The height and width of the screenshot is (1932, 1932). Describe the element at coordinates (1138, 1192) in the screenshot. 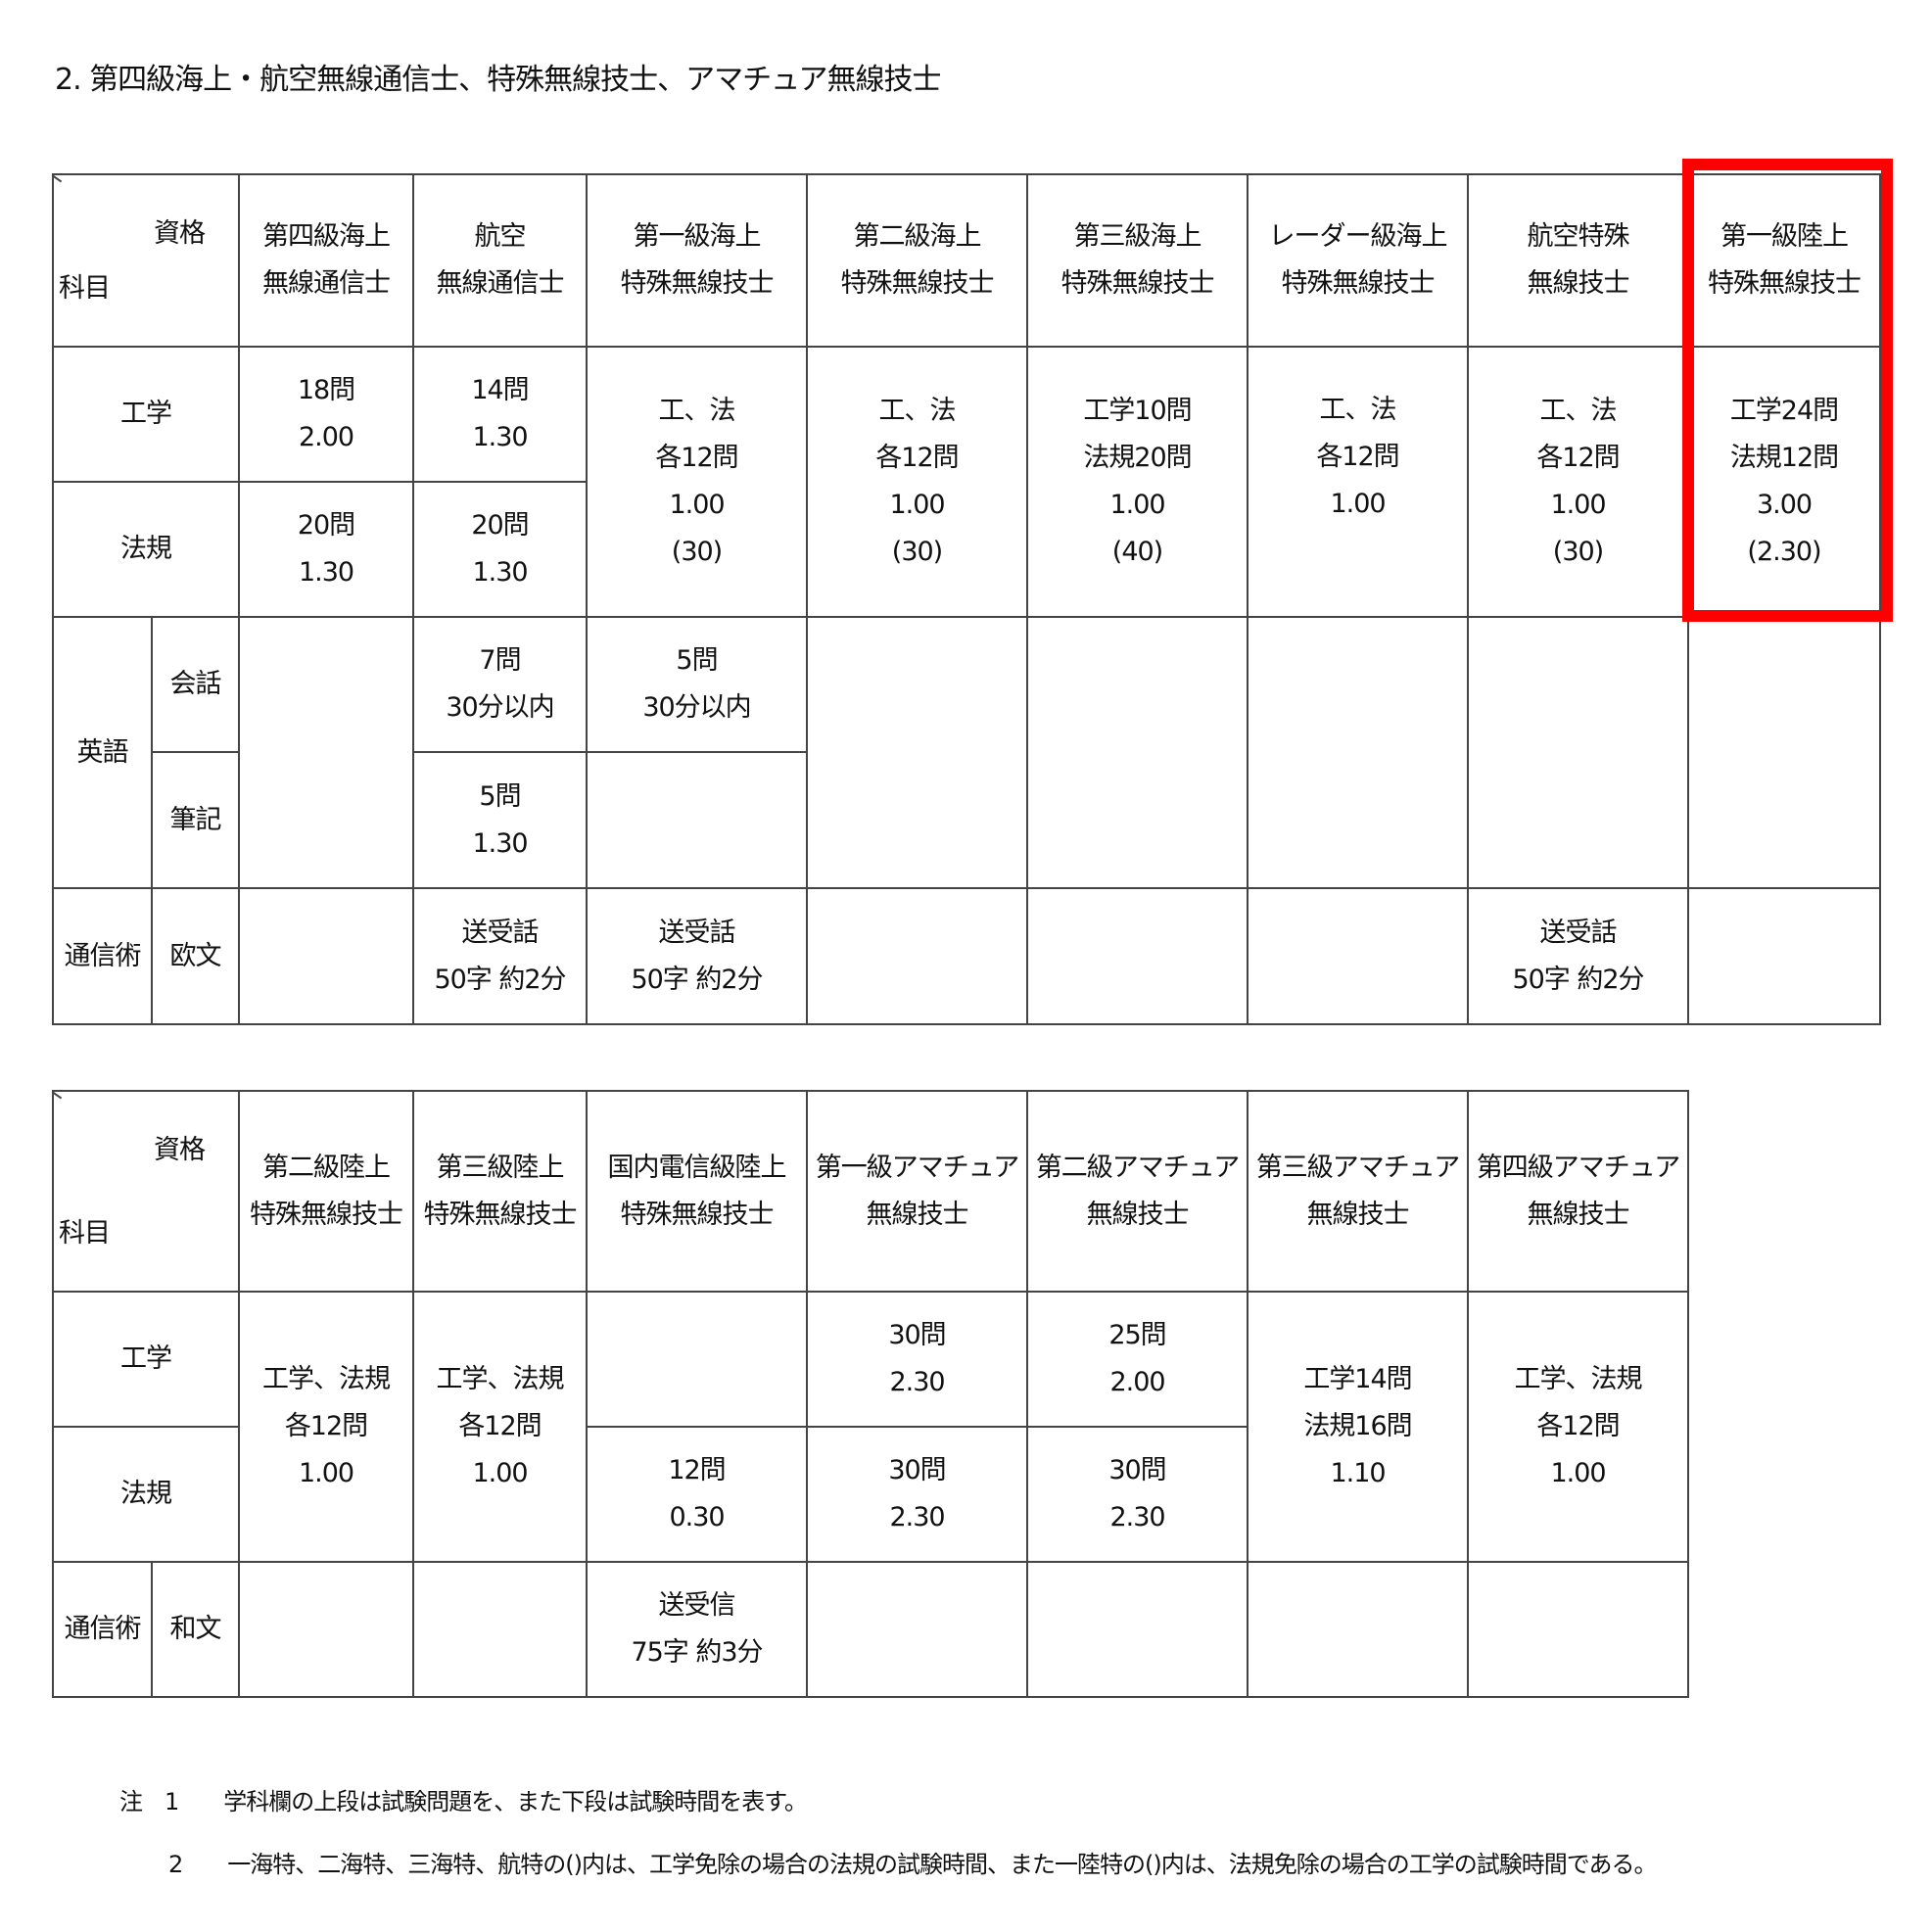

I see `column-header: 第二級アマチュア 無線技士` at that location.